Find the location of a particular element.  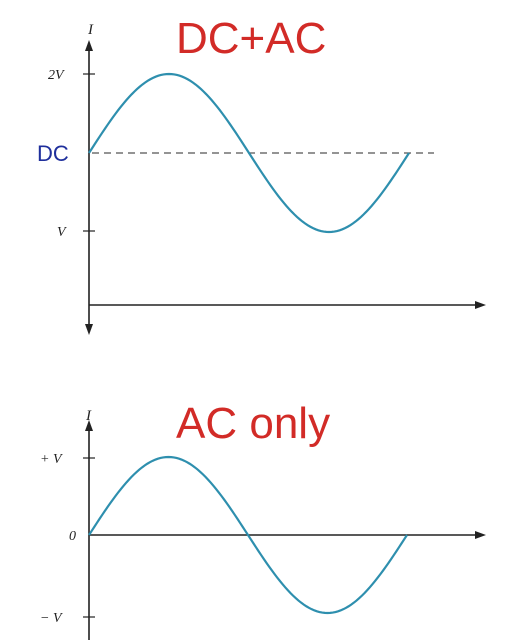

top-x-axis-arrow is located at coordinates (480, 305).